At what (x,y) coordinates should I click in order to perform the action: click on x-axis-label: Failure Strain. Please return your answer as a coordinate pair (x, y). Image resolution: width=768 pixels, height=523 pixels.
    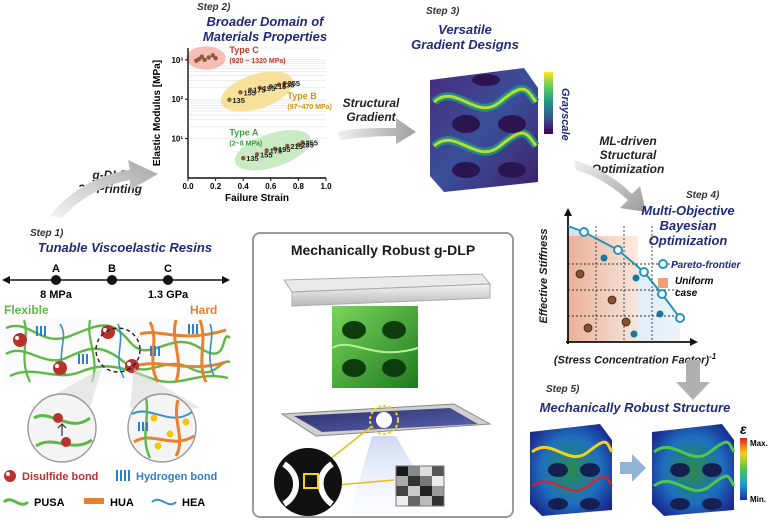
    Looking at the image, I should click on (257, 197).